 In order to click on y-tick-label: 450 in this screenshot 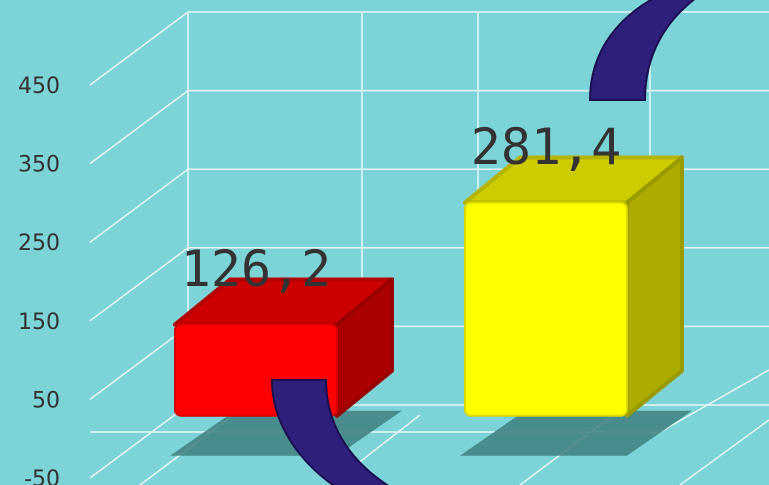, I will do `click(39, 86)`.